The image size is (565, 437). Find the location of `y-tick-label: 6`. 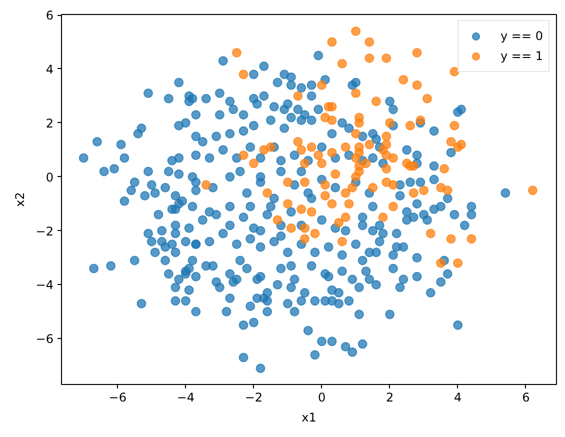

y-tick-label: 6 is located at coordinates (50, 15).